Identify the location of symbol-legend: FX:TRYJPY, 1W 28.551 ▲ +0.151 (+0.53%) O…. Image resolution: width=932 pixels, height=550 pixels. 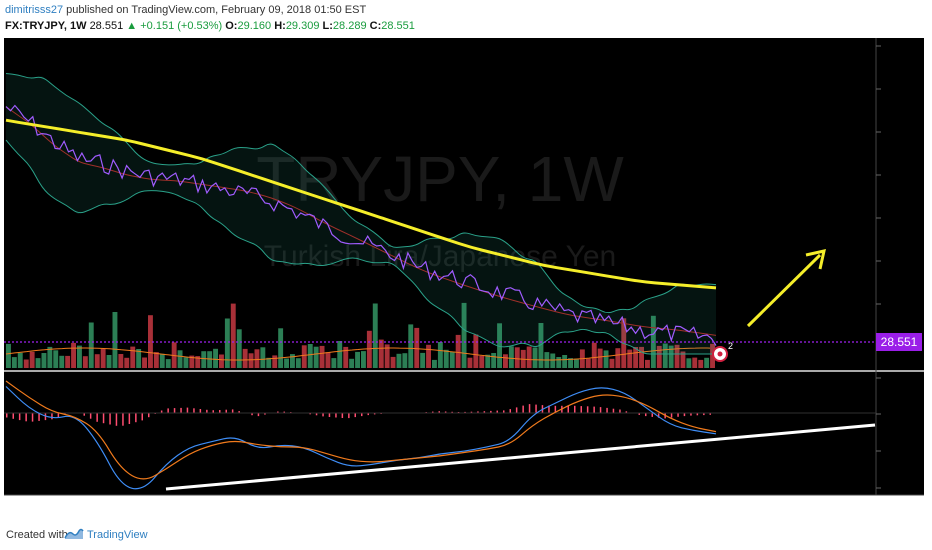
(210, 26).